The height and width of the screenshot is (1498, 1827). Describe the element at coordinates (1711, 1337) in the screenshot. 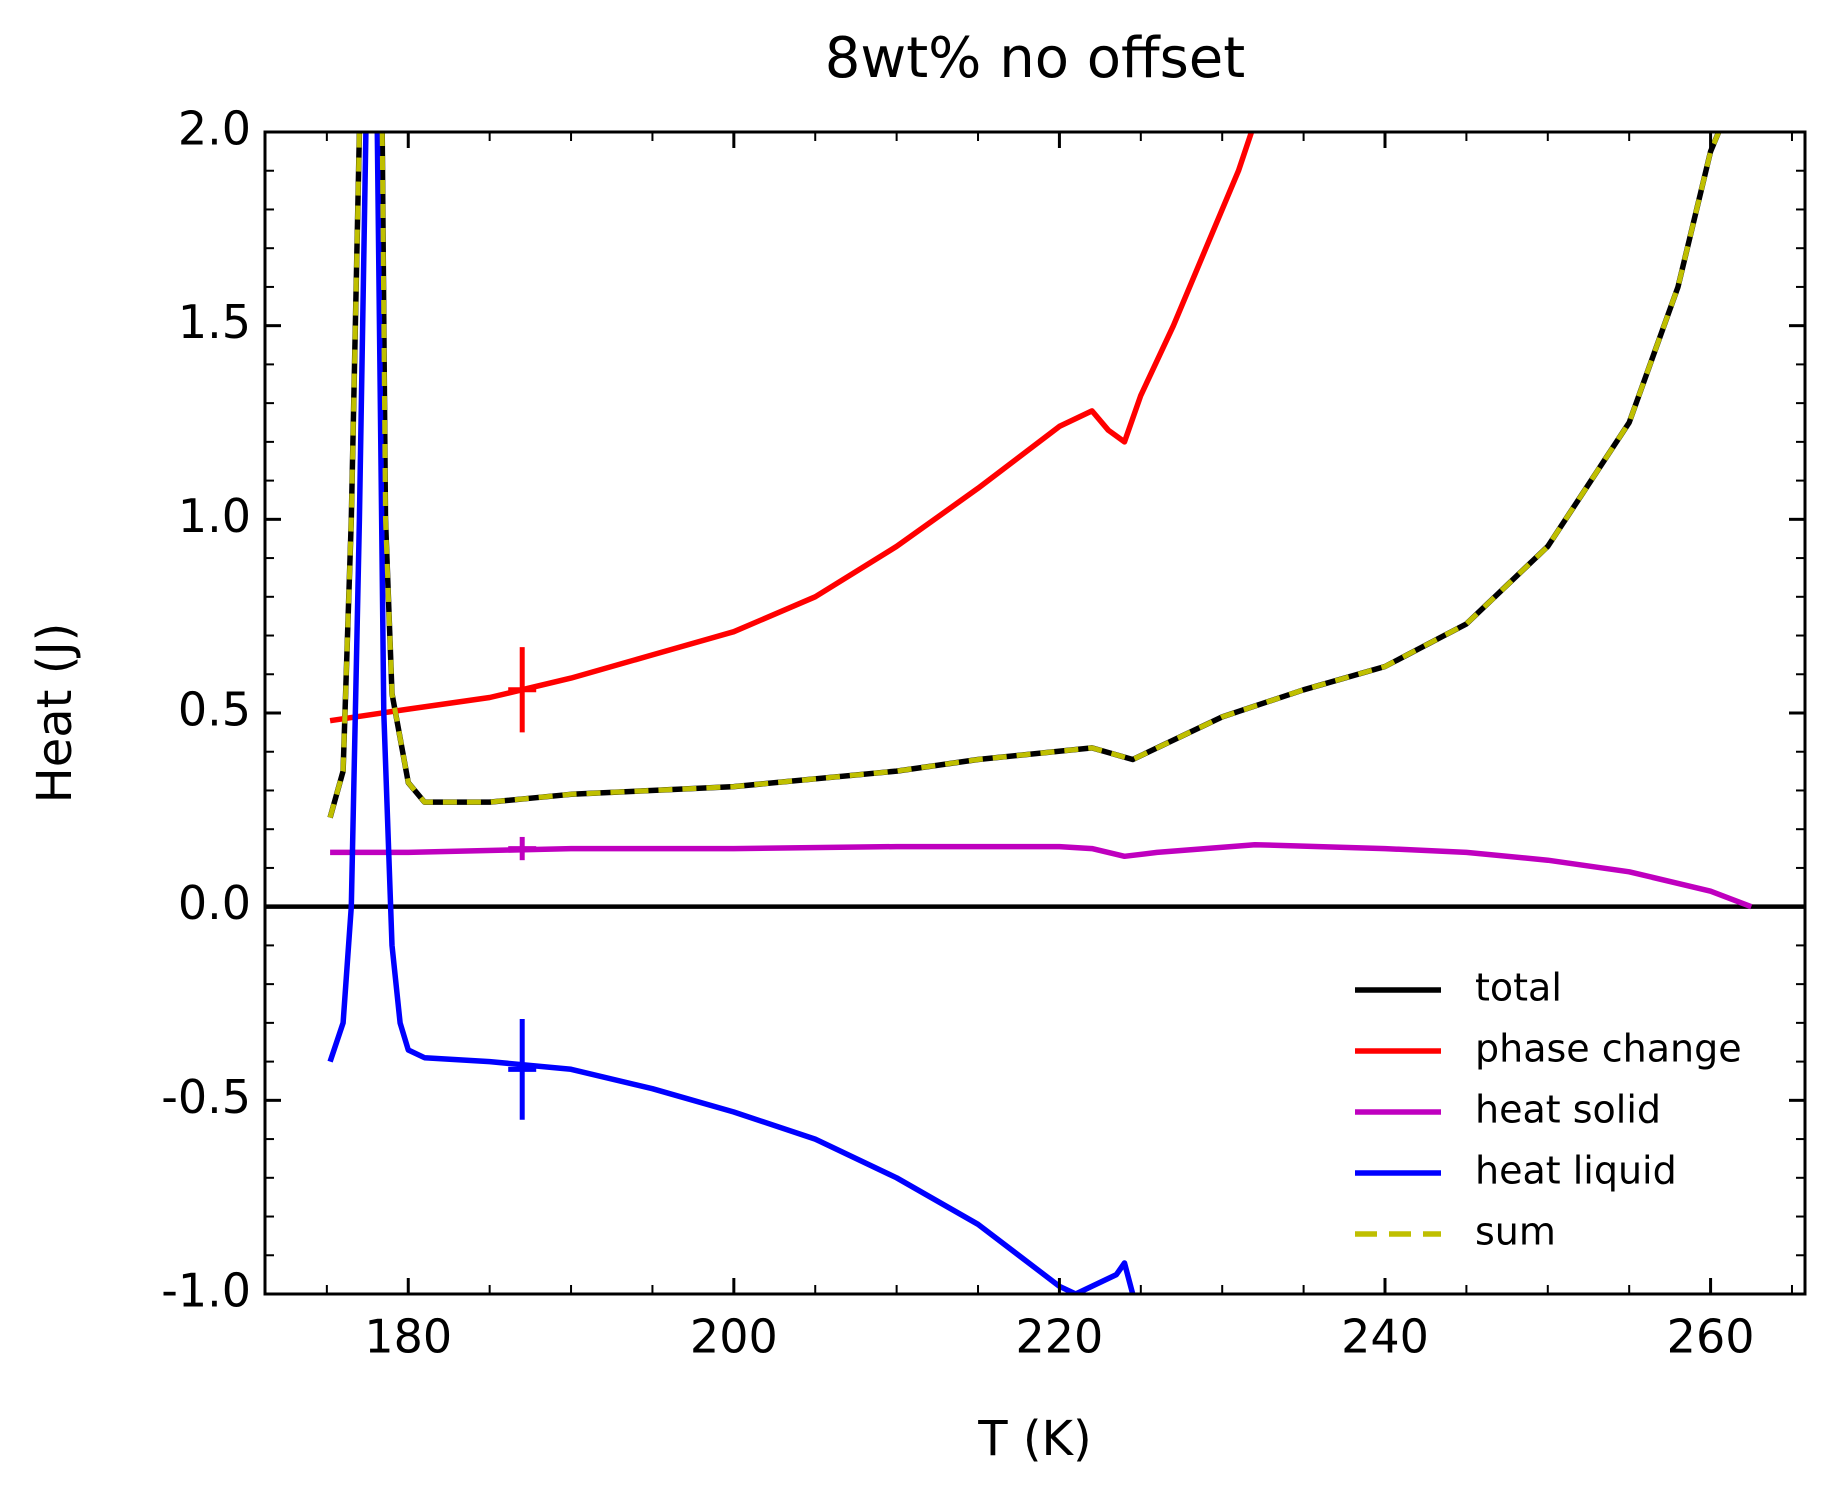

I see `x-tick-label: 260` at that location.